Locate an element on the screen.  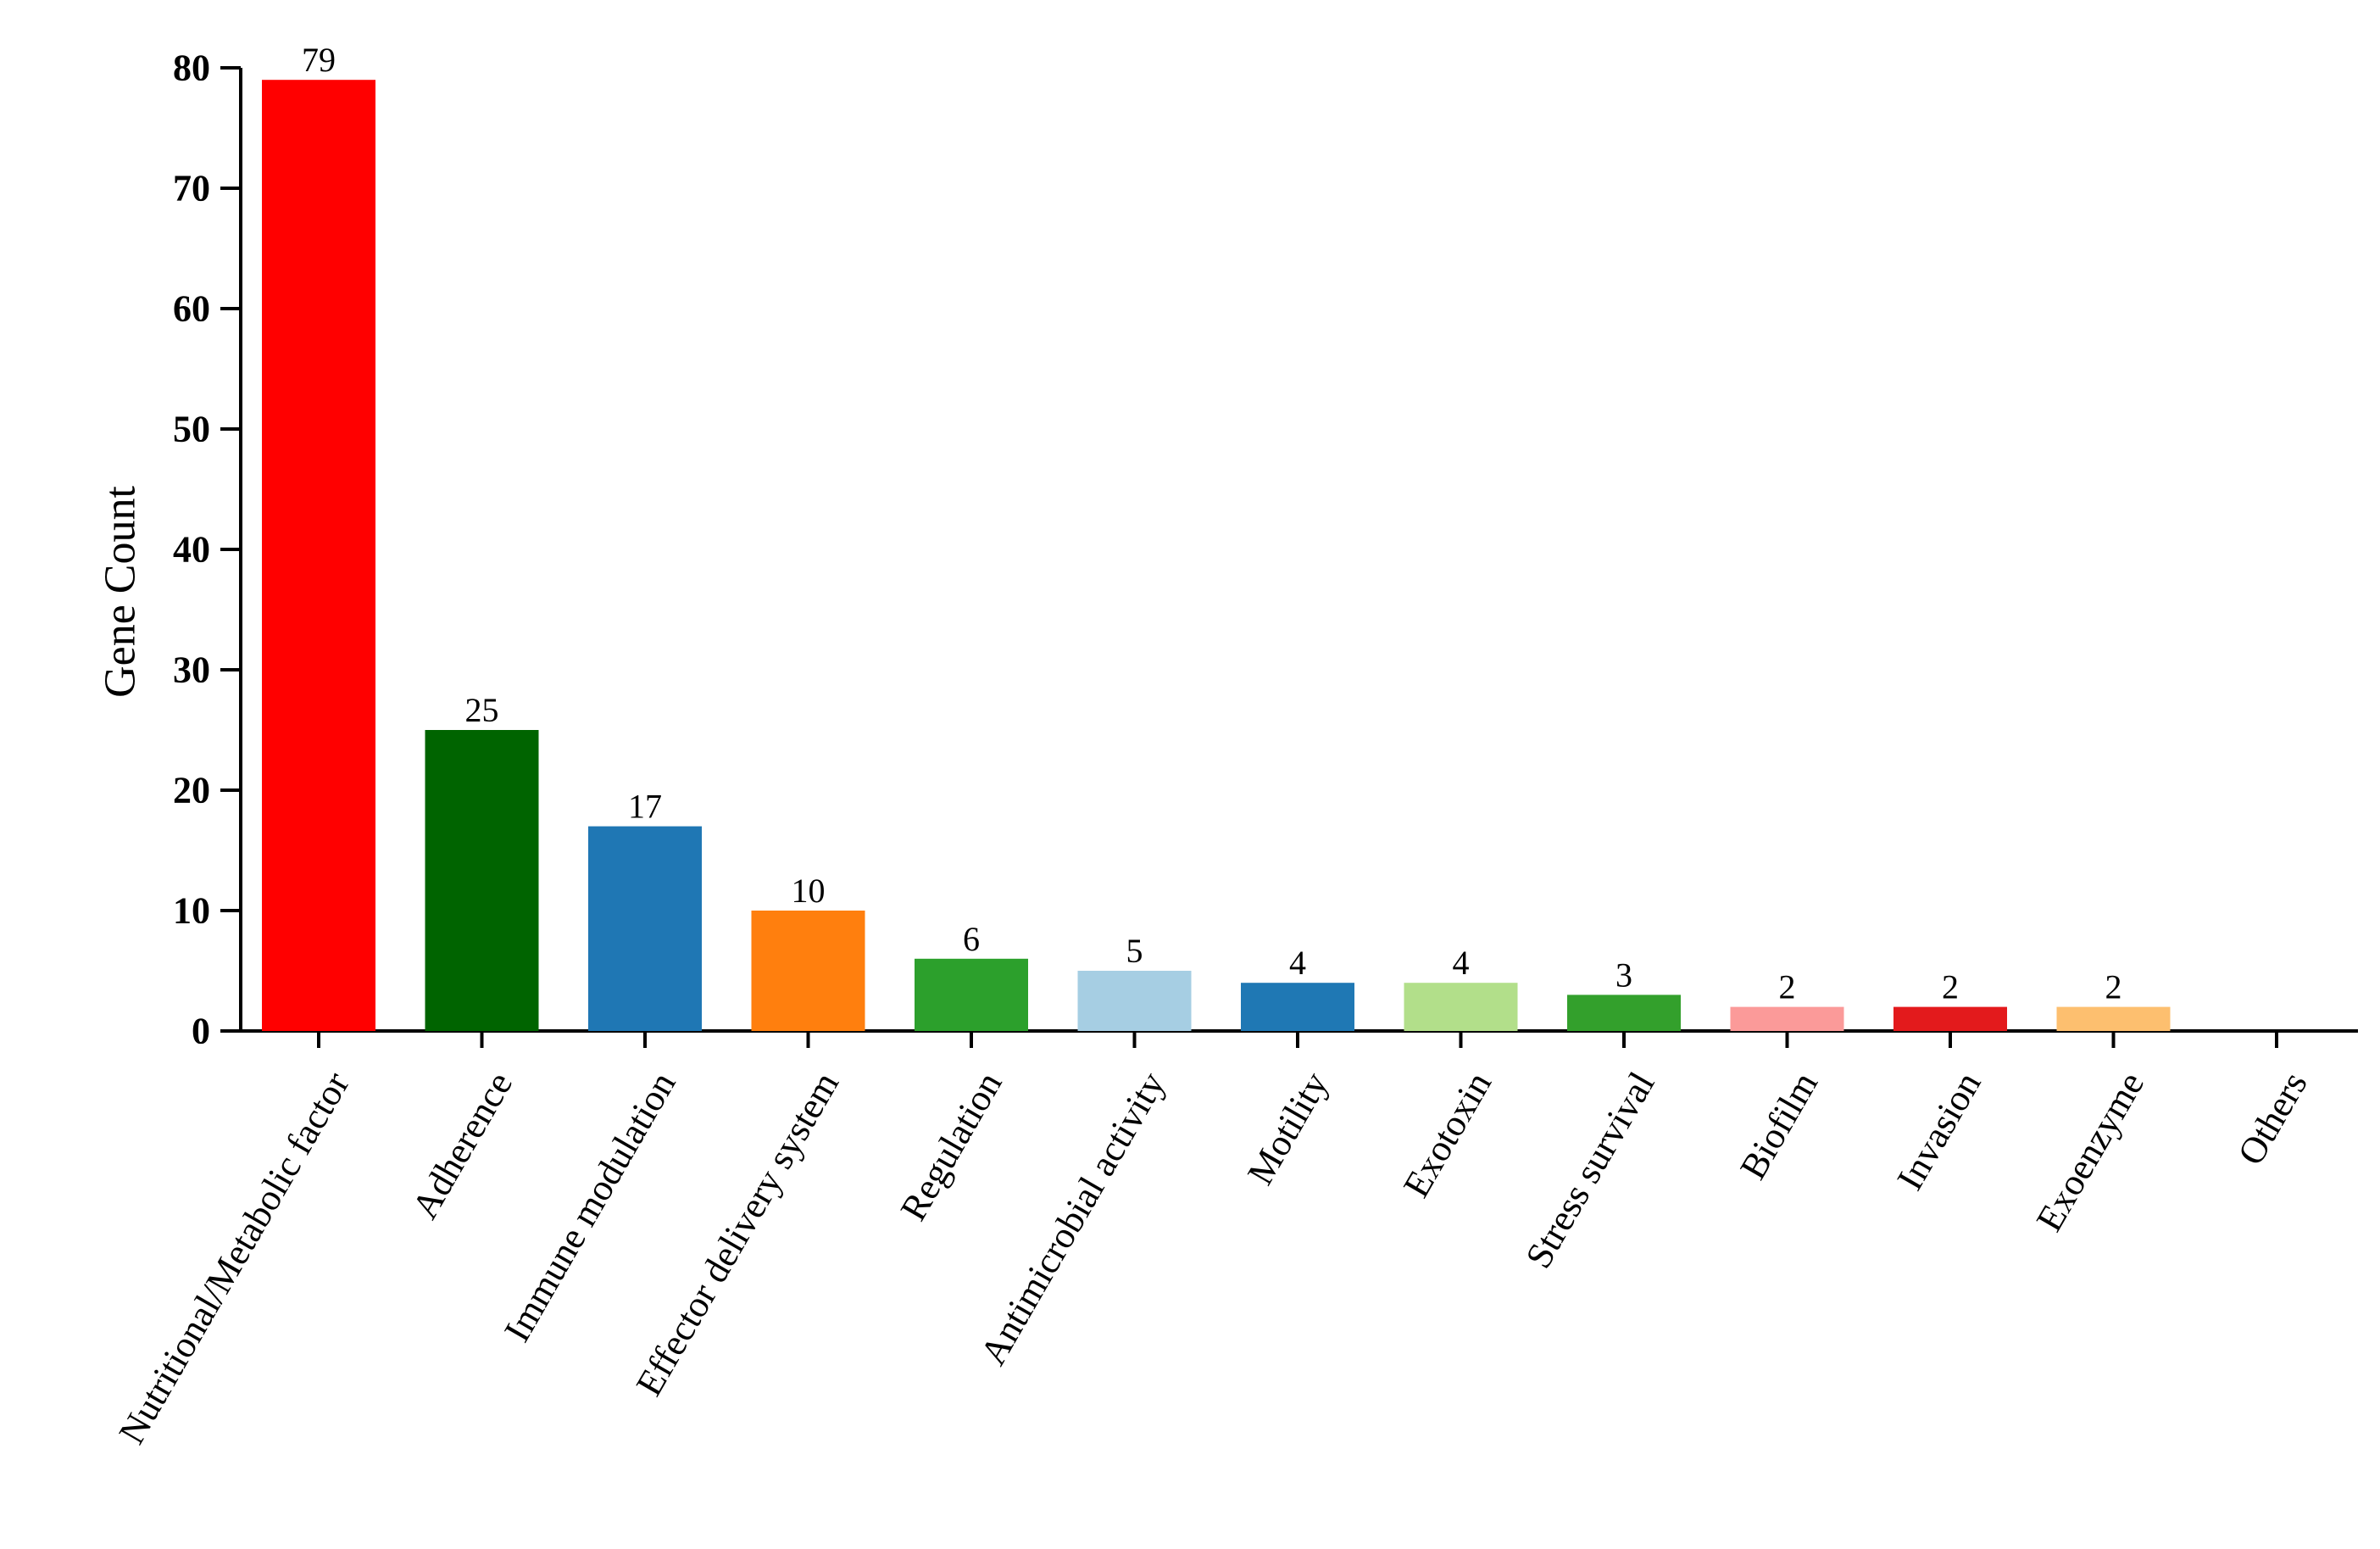
bar-value-label: 17 is located at coordinates (645, 807).